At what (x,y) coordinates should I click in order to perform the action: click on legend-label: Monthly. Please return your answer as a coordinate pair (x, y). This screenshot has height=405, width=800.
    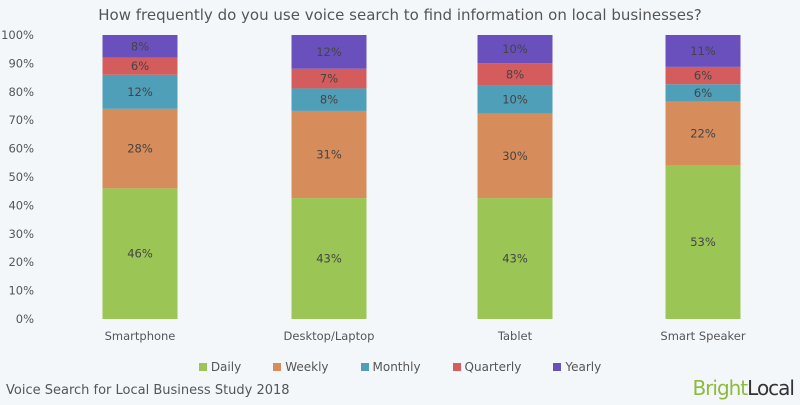
    Looking at the image, I should click on (396, 367).